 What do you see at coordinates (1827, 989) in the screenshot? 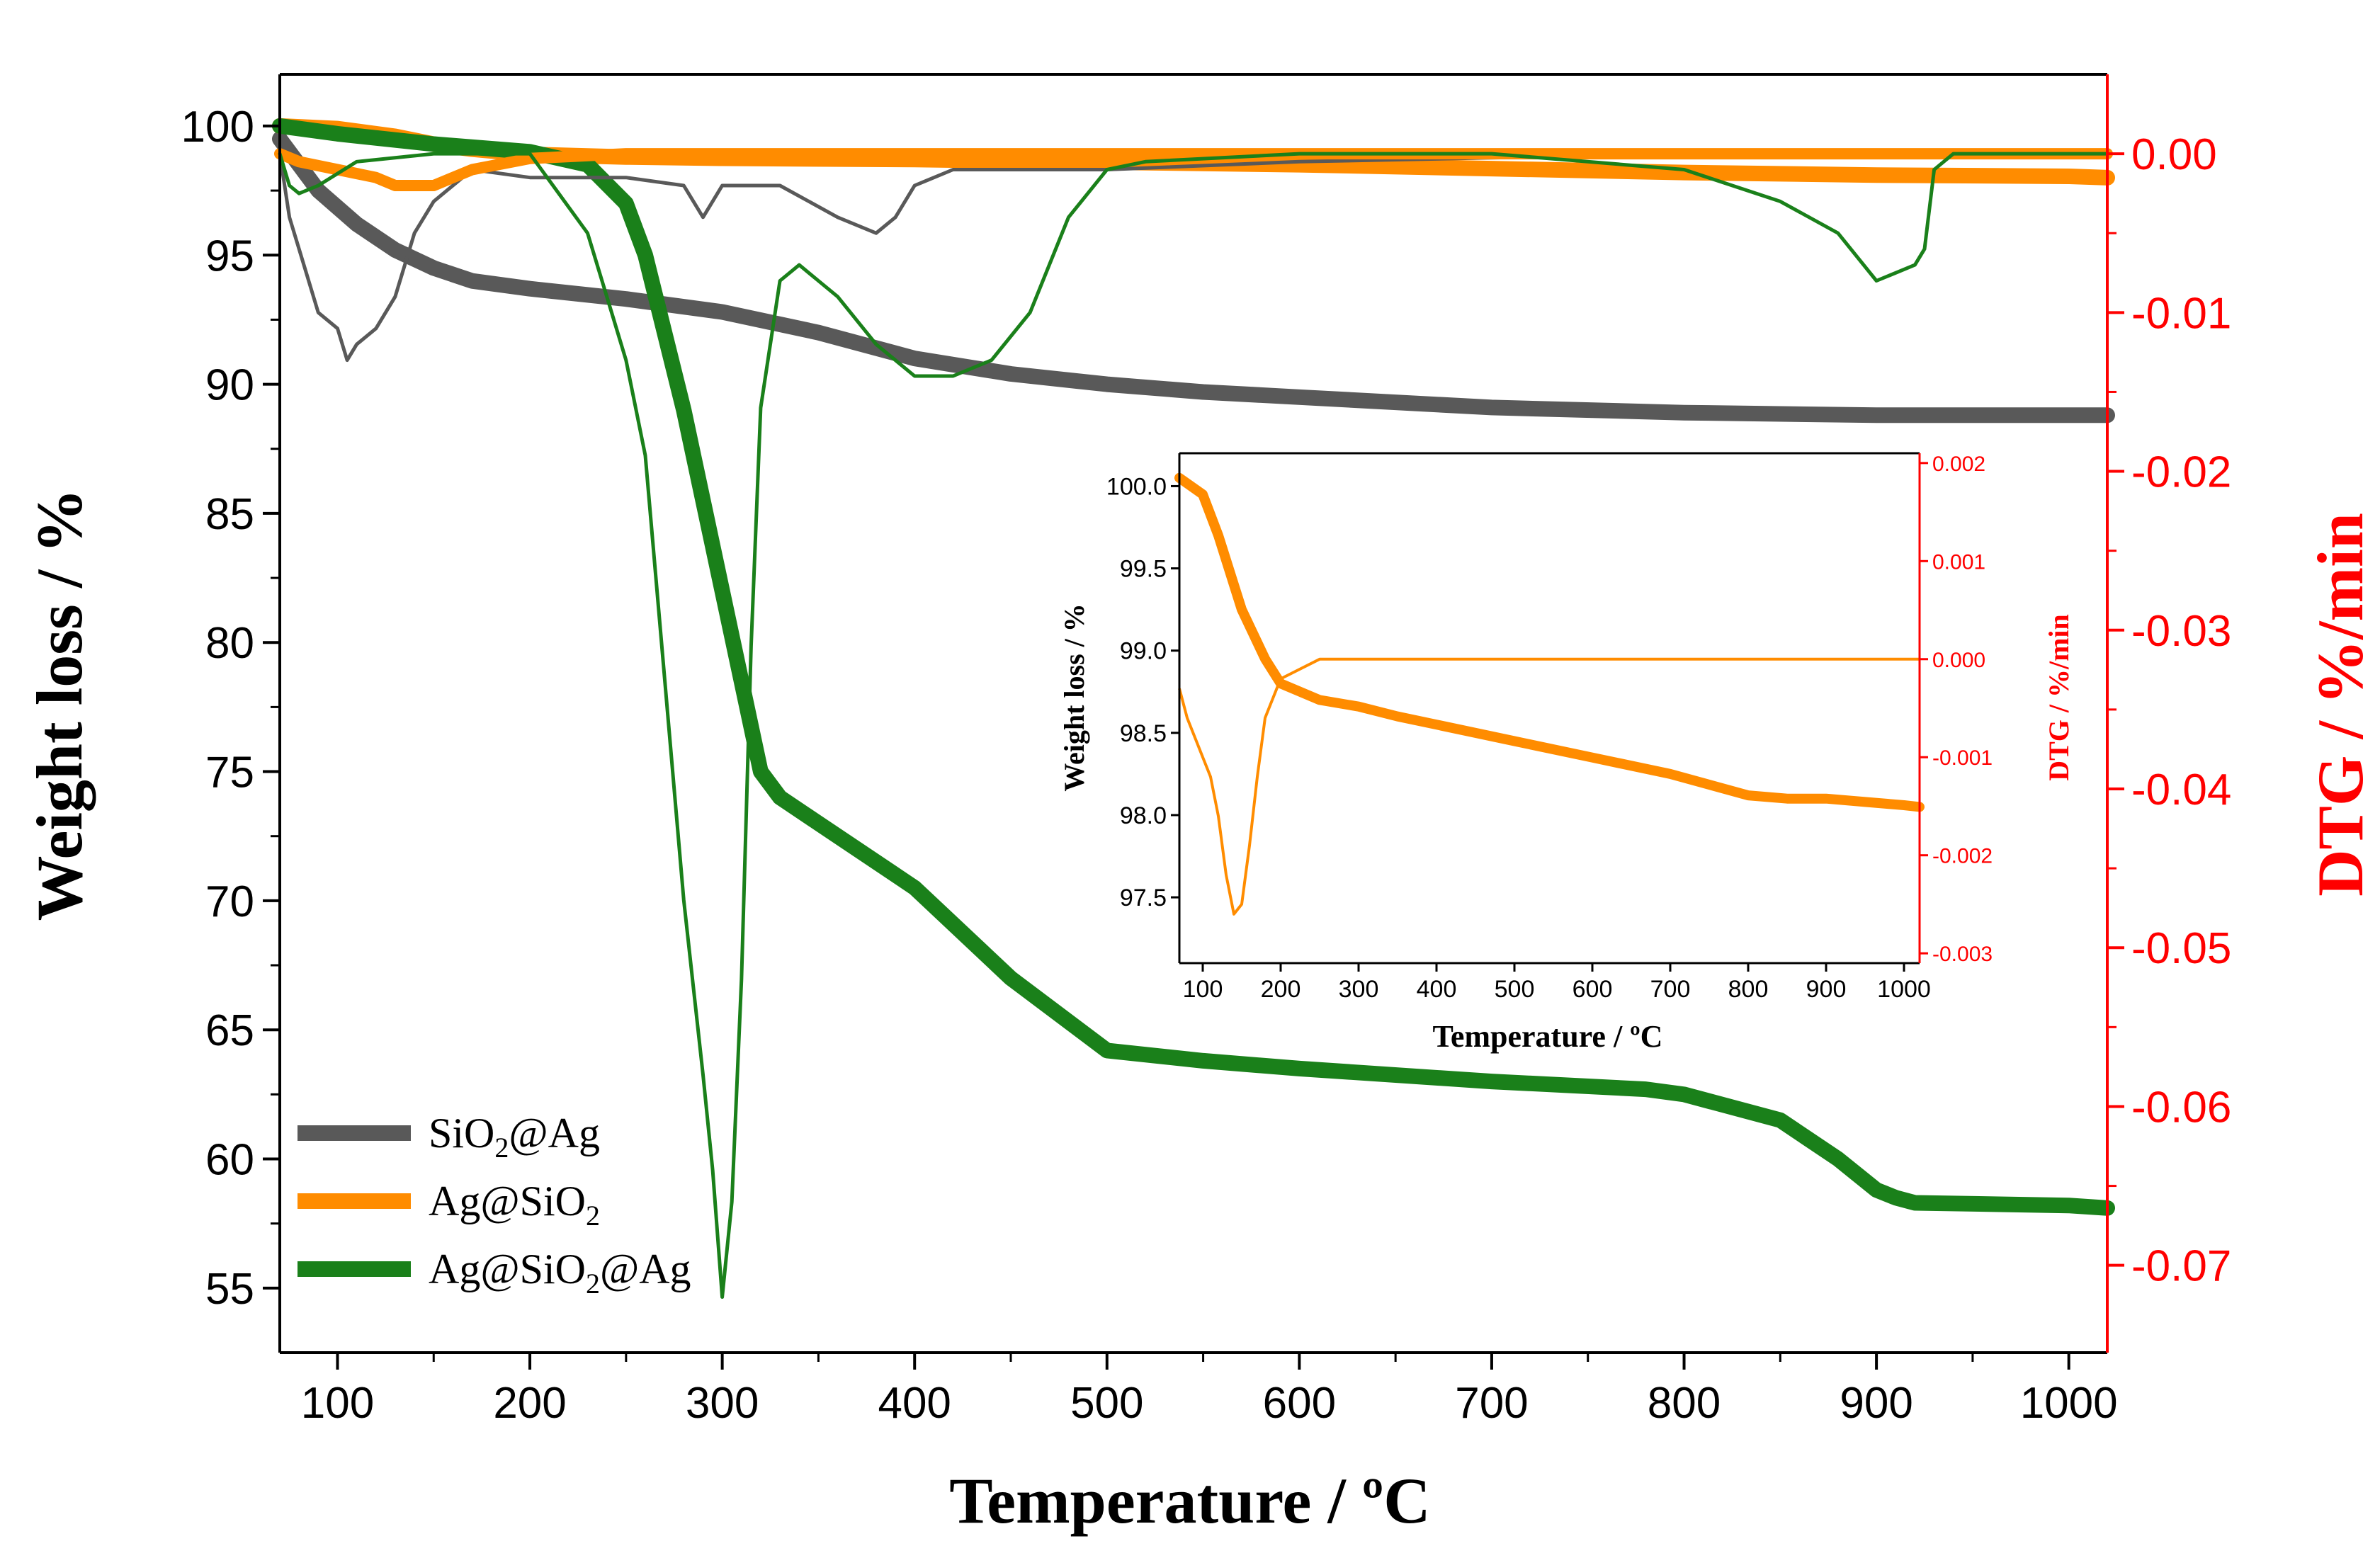
I see `inset-x-tick-label: 900` at bounding box center [1827, 989].